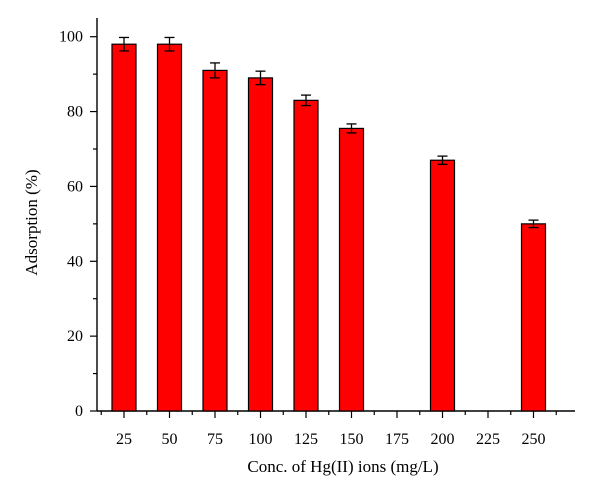 The image size is (600, 498). What do you see at coordinates (534, 439) in the screenshot?
I see `x-tick-label: 250` at bounding box center [534, 439].